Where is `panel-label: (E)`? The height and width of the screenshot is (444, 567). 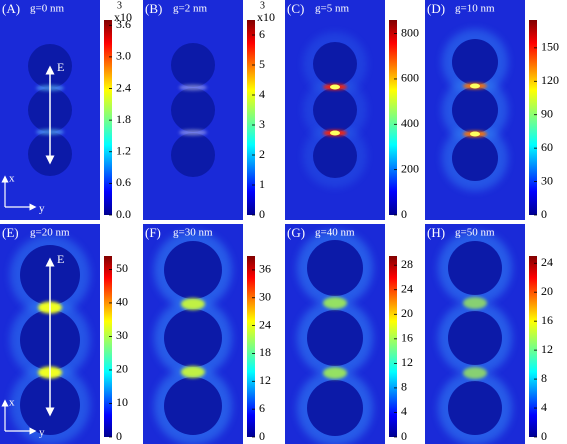 panel-label: (E) is located at coordinates (10, 232).